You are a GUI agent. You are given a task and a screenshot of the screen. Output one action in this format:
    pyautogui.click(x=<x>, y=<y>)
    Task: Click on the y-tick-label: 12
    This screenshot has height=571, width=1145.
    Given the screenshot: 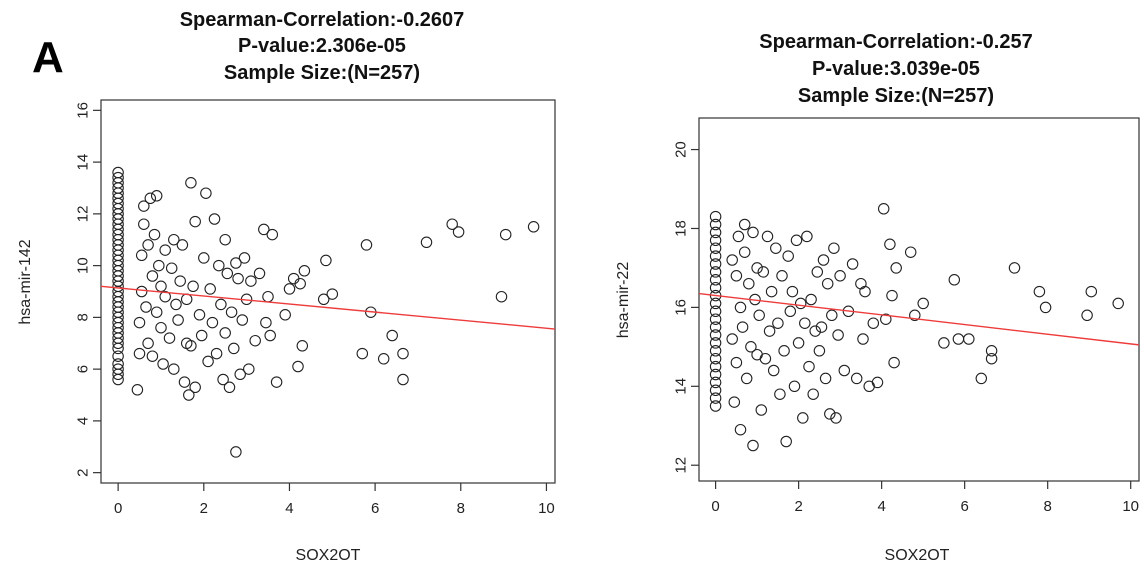 What is the action you would take?
    pyautogui.click(x=82, y=214)
    